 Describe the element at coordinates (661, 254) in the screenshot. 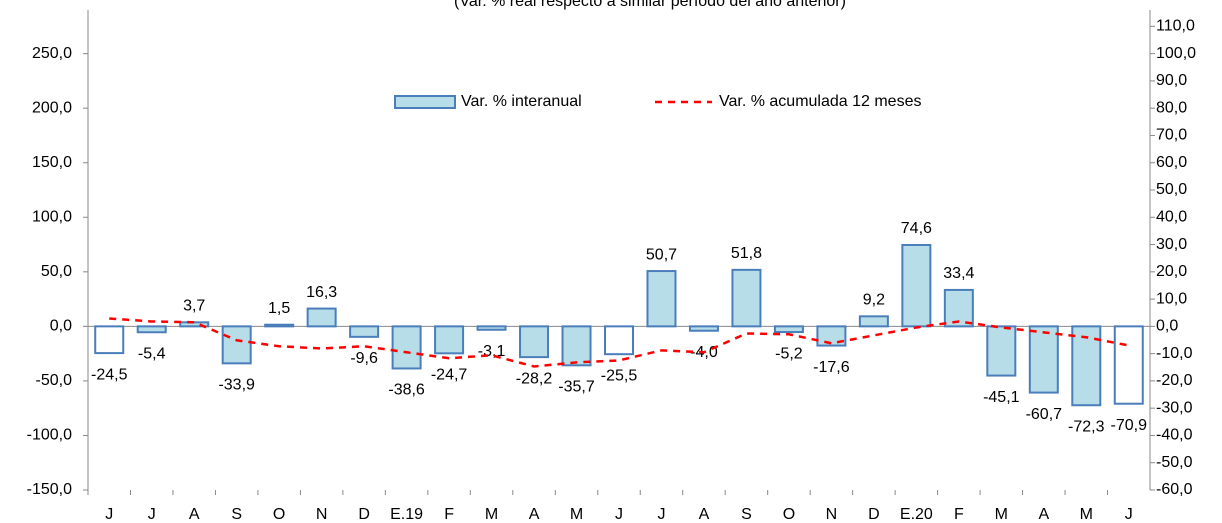

I see `value-label: 50,7` at that location.